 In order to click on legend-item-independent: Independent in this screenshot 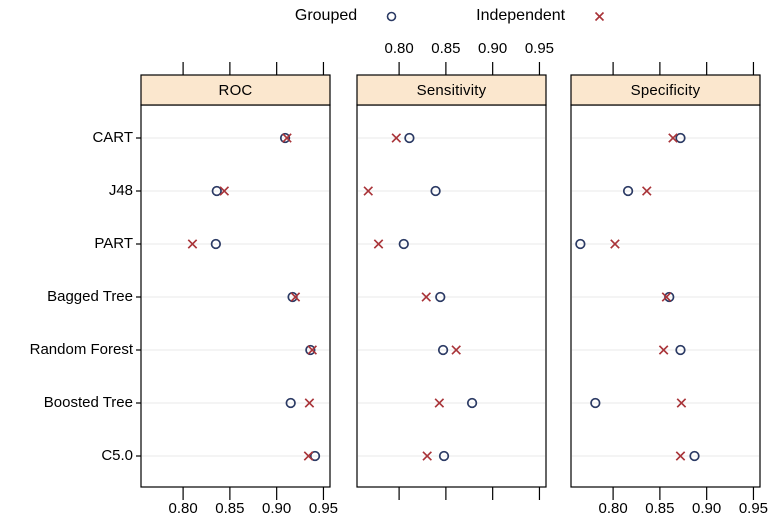, I will do `click(541, 16)`.